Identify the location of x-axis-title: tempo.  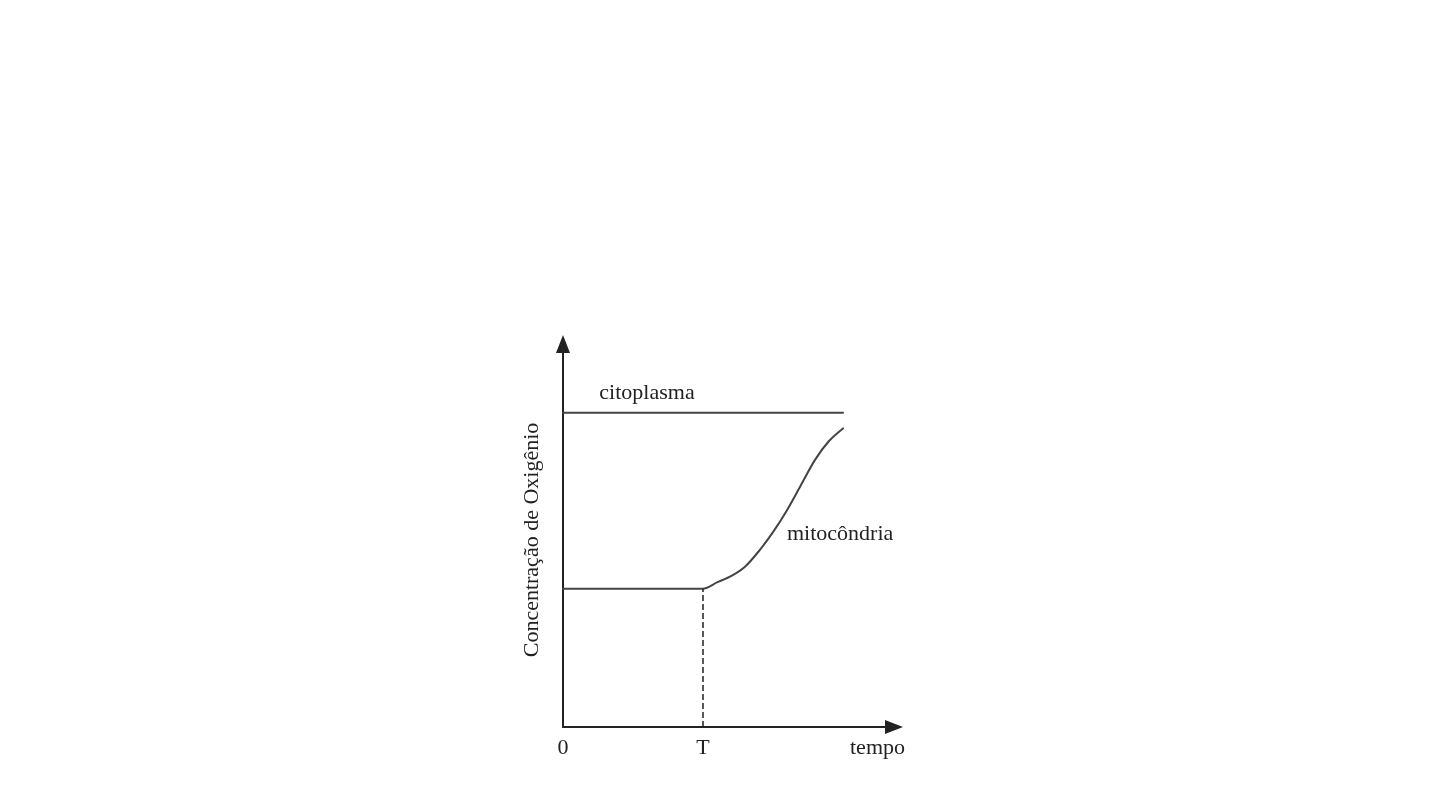
(877, 746).